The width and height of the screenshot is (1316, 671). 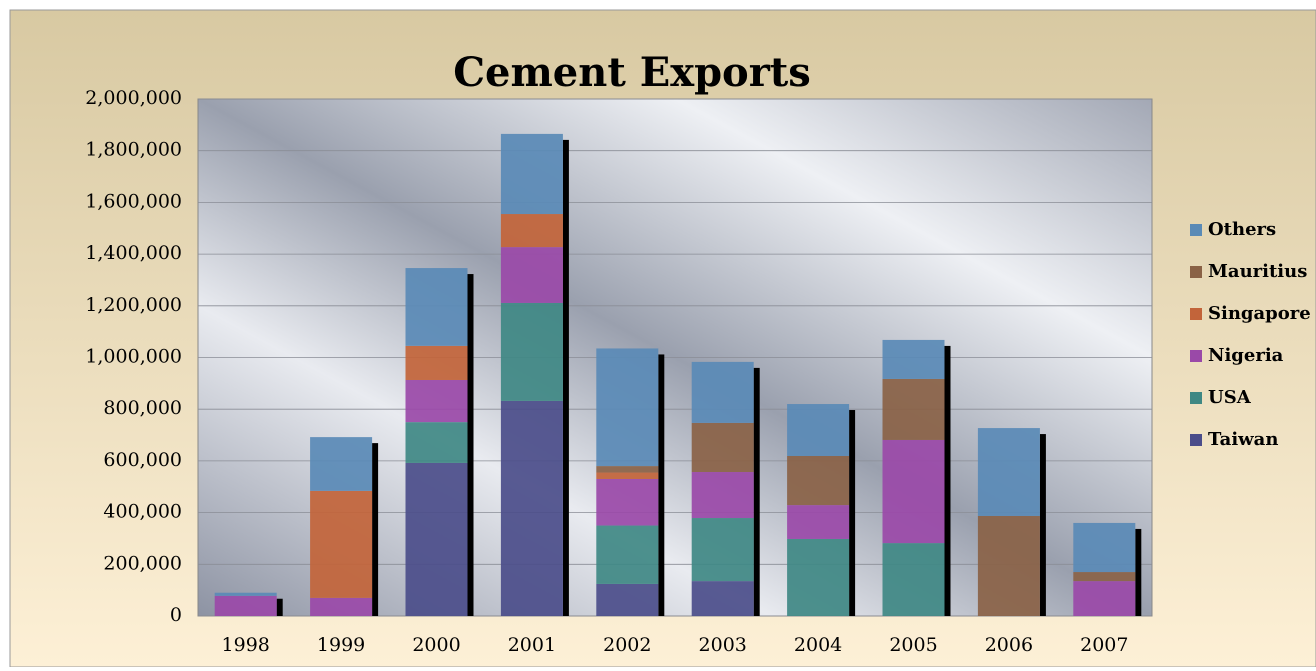 I want to click on x-tick-label: 1999, so click(x=341, y=645).